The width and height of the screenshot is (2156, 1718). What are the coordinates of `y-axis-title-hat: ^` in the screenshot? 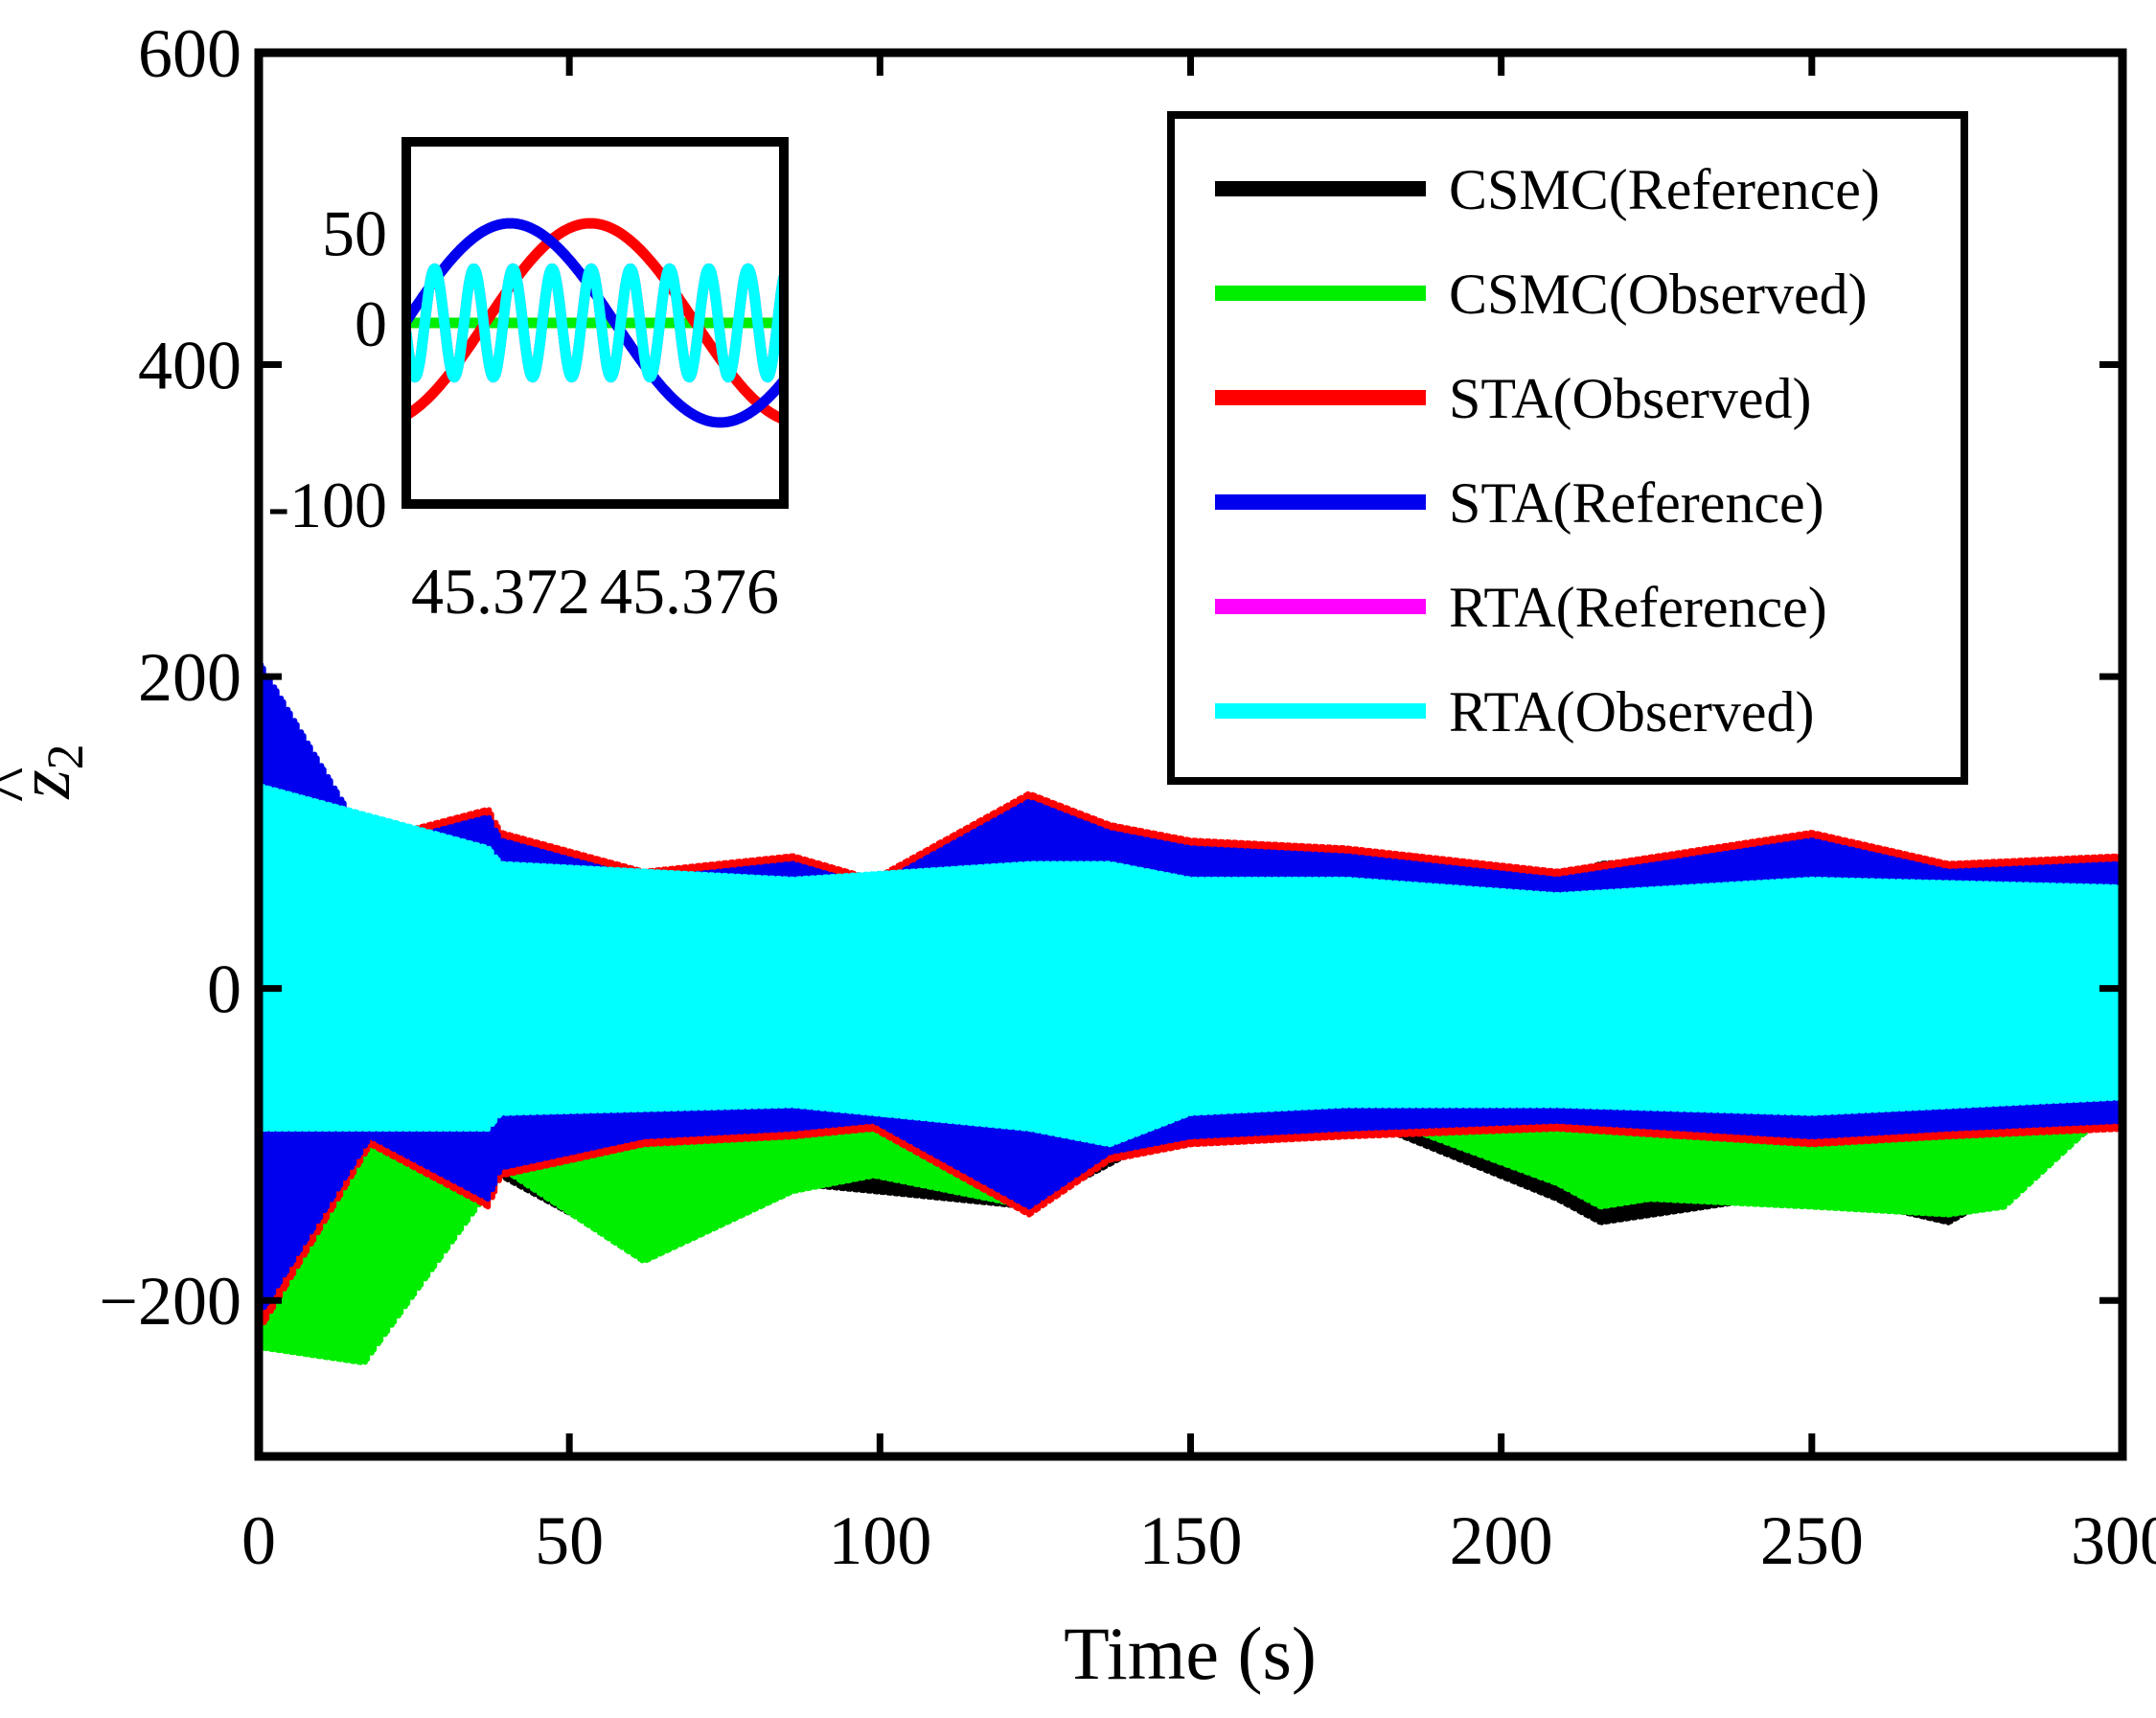 It's located at (26, 785).